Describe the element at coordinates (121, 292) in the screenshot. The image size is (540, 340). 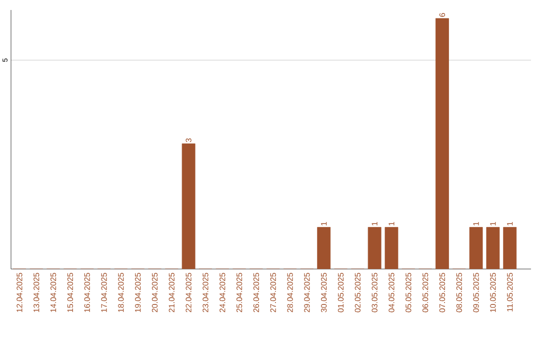
I see `x-tick-label: 18.04.2025` at that location.